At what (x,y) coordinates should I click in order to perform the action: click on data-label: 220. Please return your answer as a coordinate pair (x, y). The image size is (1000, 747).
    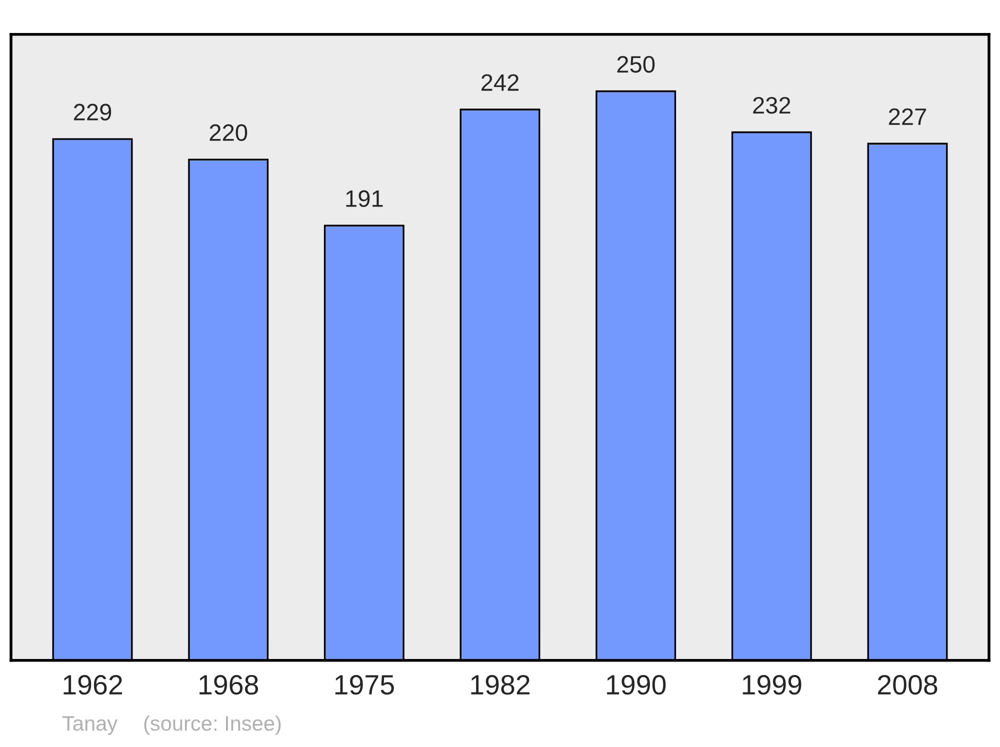
    Looking at the image, I should click on (229, 133).